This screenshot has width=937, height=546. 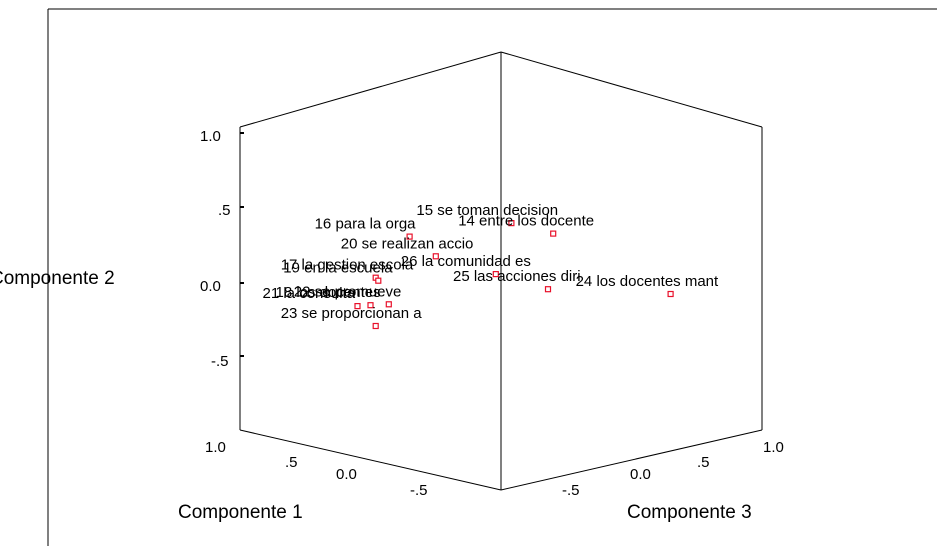 I want to click on top-left-edge, so click(x=370, y=89).